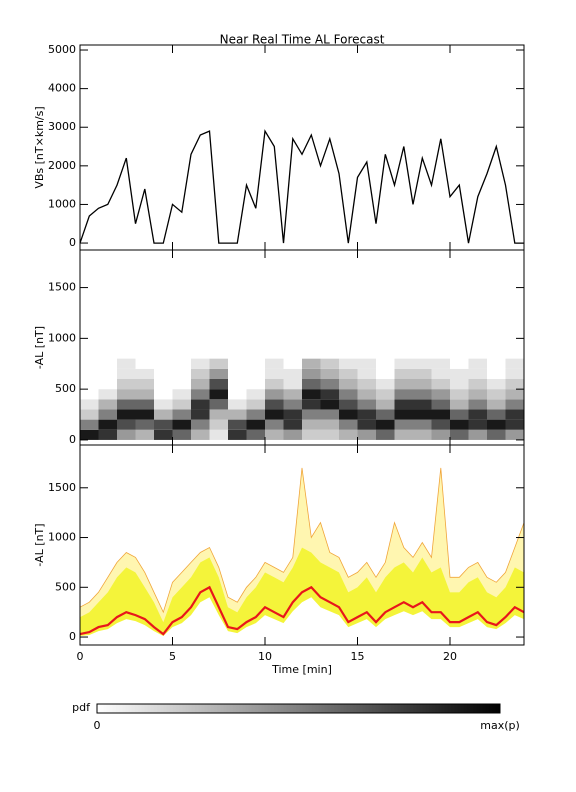 The height and width of the screenshot is (792, 576). Describe the element at coordinates (62, 165) in the screenshot. I see `y-tick-label: 2000` at that location.